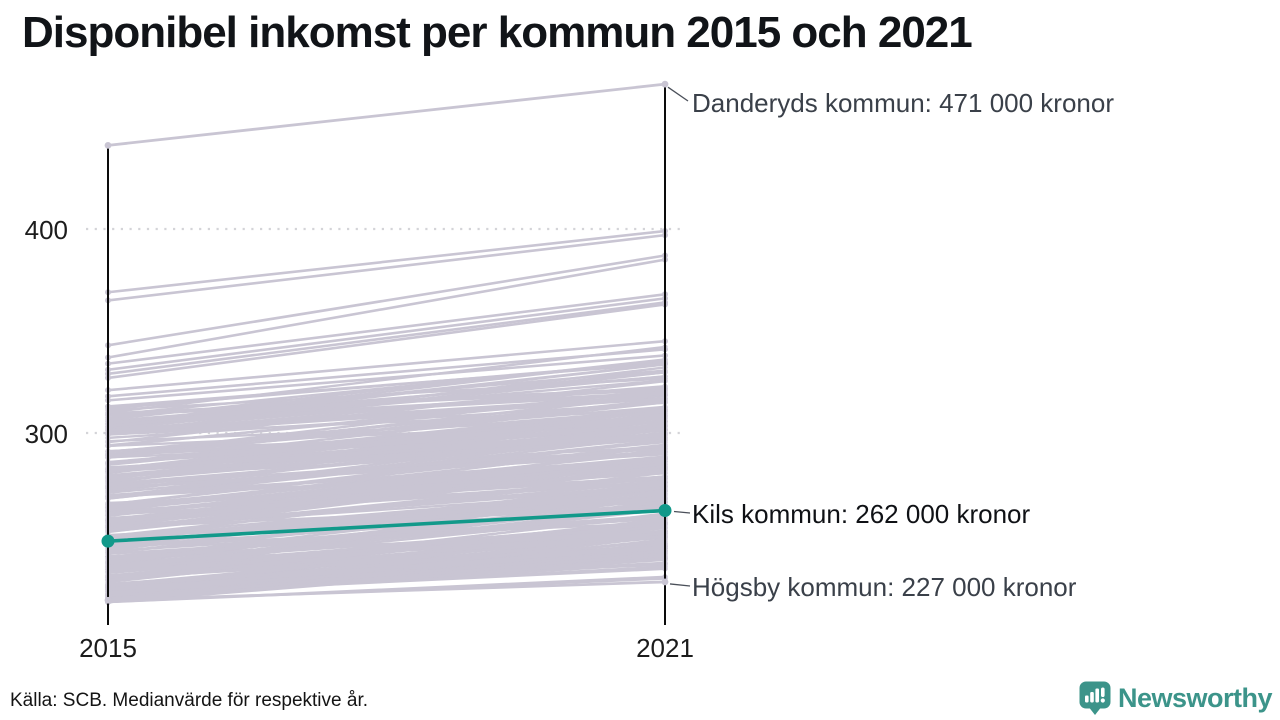 This screenshot has width=1280, height=720. Describe the element at coordinates (903, 103) in the screenshot. I see `annotation-danderyd: Danderyds kommun: 471 000 kronor` at that location.